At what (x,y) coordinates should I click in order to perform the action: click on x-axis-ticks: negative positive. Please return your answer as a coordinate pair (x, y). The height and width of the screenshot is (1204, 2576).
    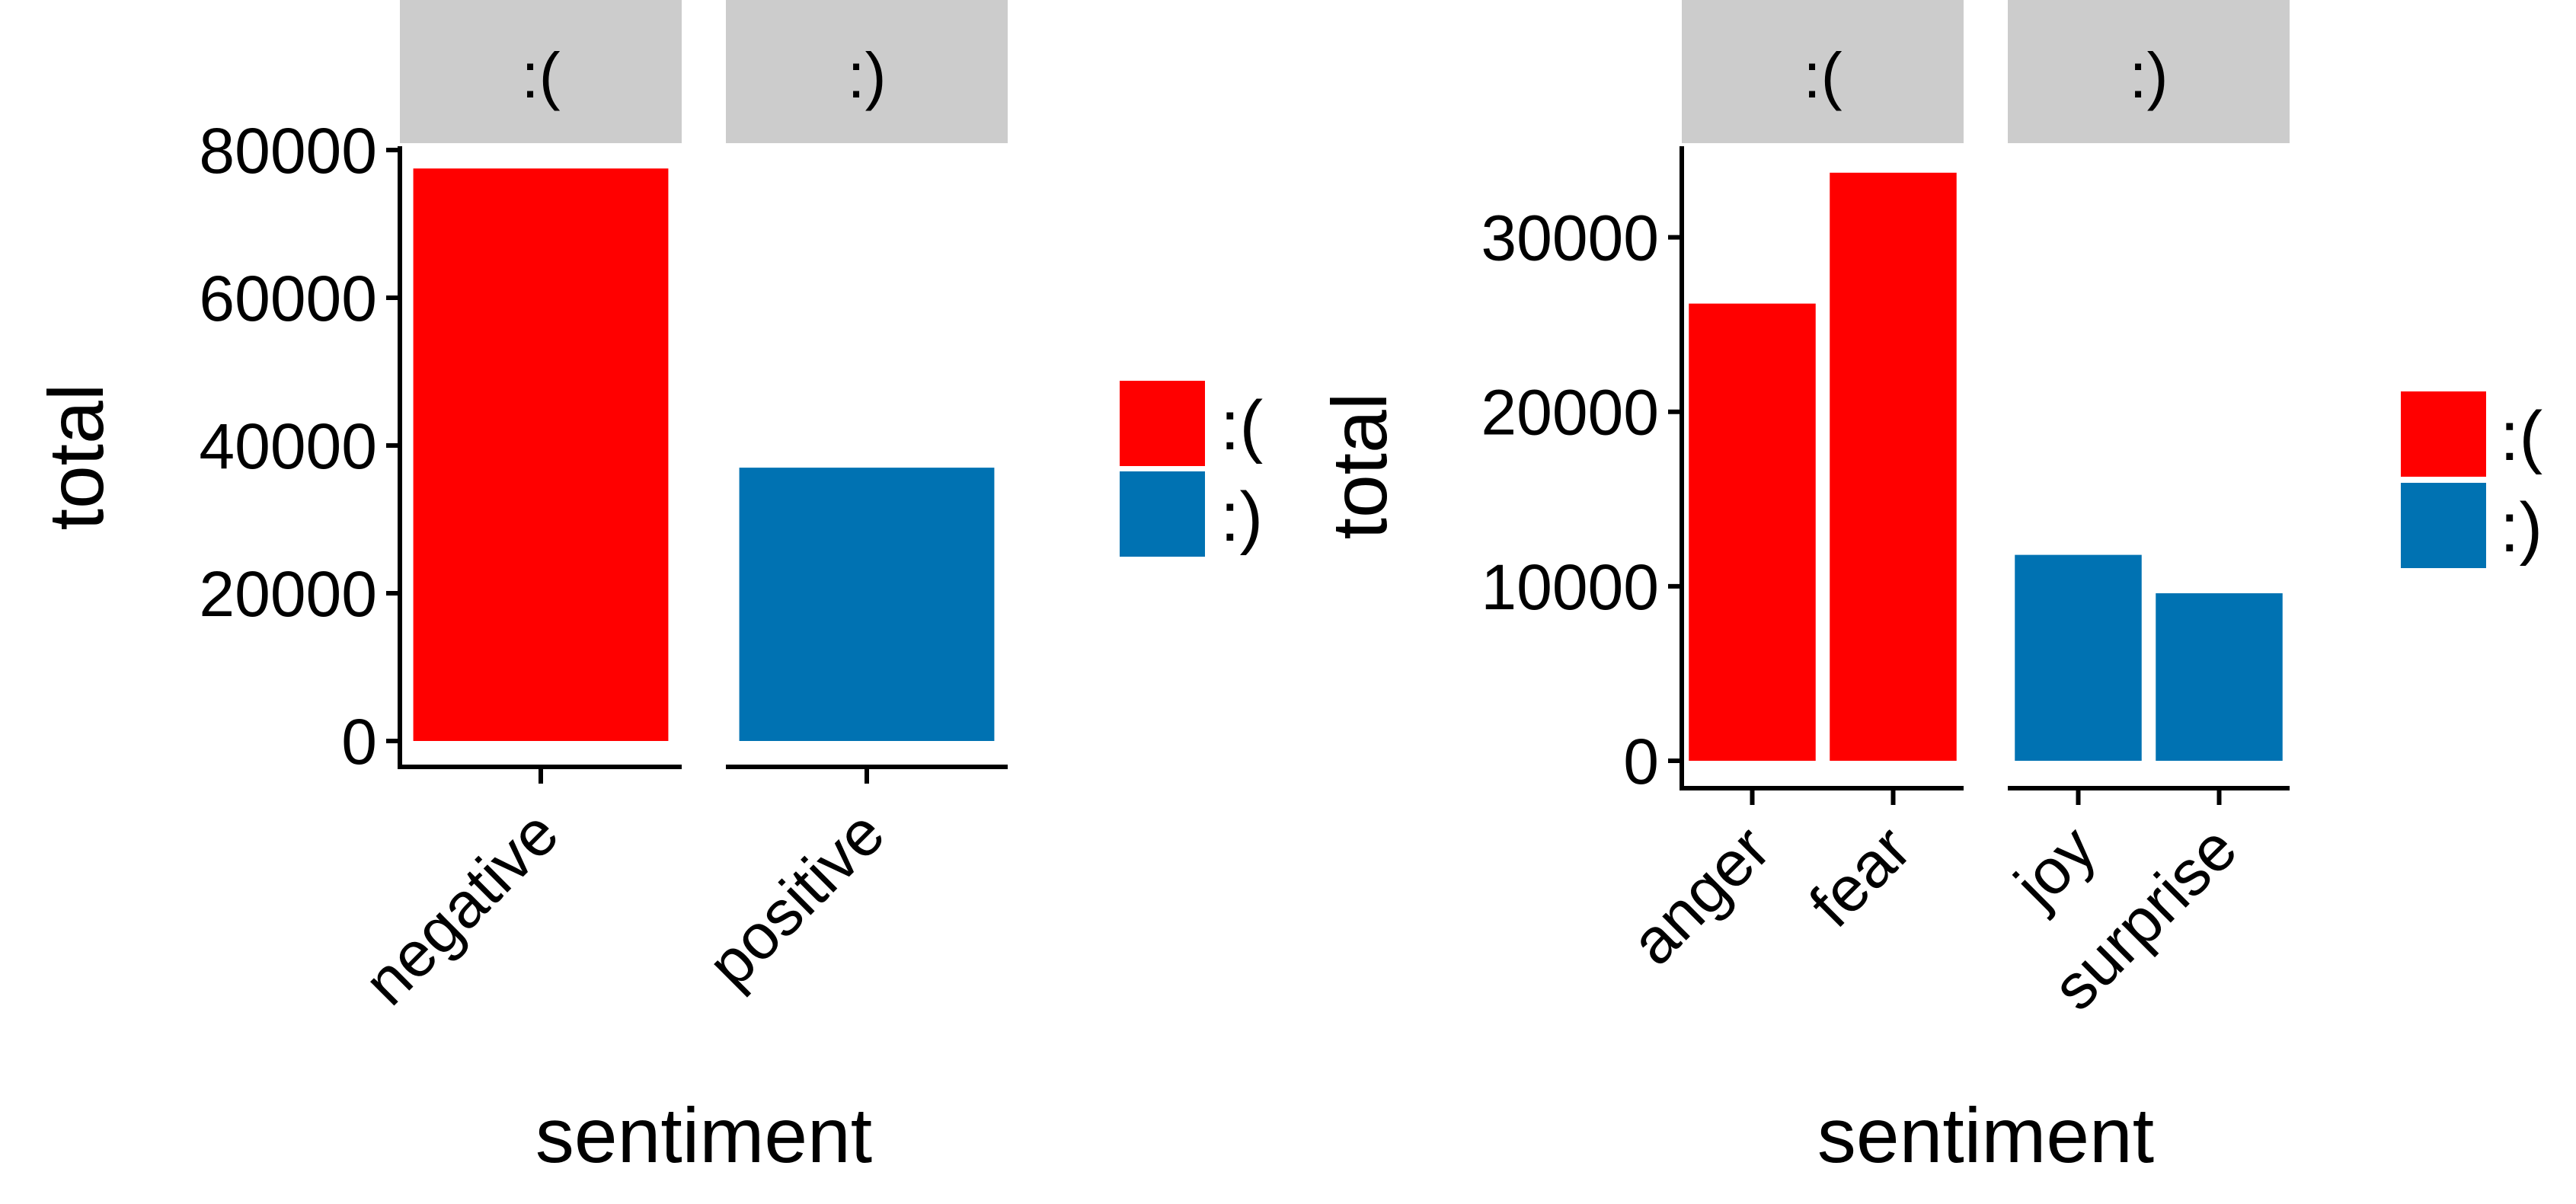
    Looking at the image, I should click on (624, 893).